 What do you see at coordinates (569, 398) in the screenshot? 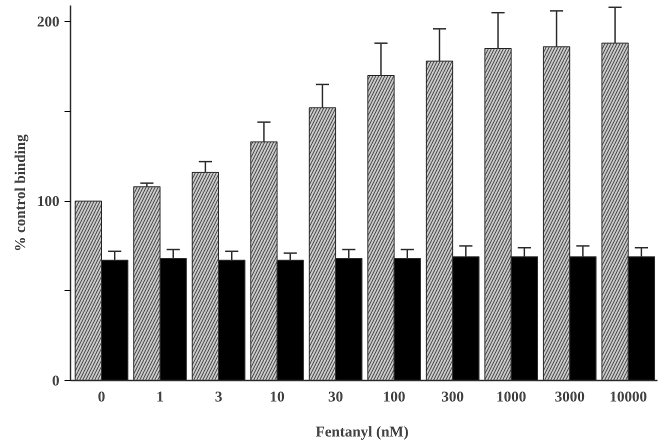
I see `x-tick-label: 3000` at bounding box center [569, 398].